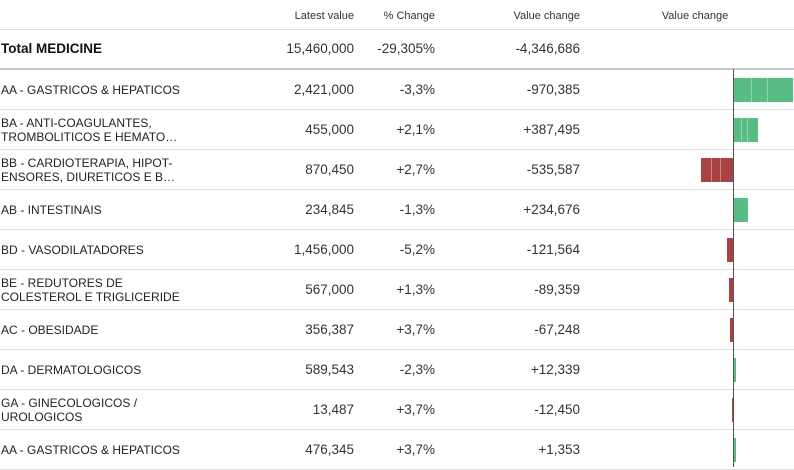 Image resolution: width=794 pixels, height=470 pixels. Describe the element at coordinates (555, 369) in the screenshot. I see `row-value-change: +12,339` at that location.